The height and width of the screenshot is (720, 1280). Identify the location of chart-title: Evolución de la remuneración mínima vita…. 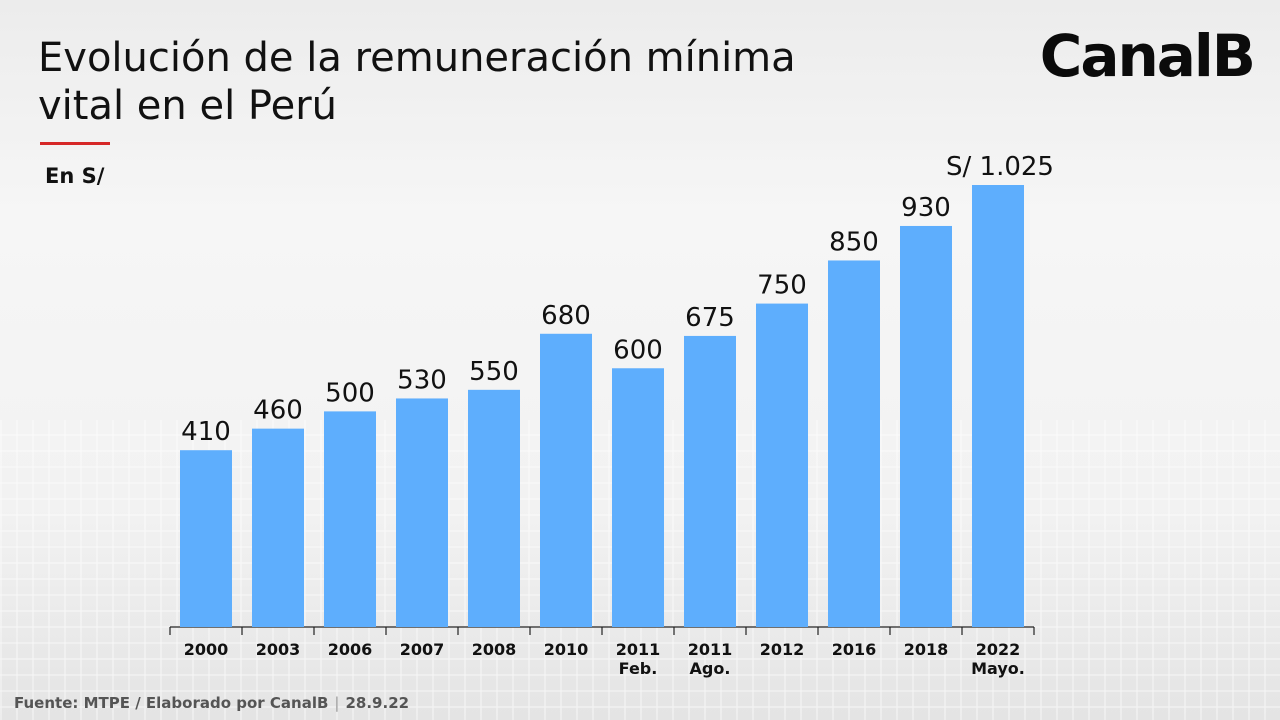
(417, 82).